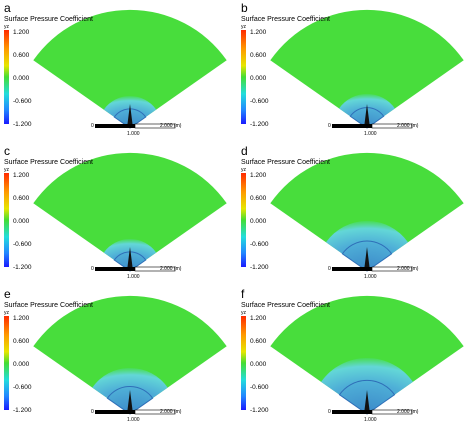 The image size is (474, 429). I want to click on panel-letter: f, so click(243, 294).